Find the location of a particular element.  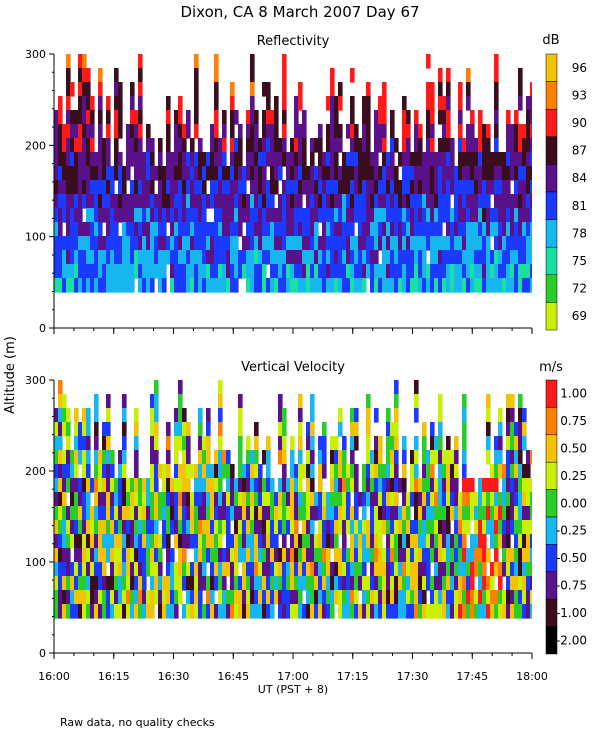

x-tick-label: 16:45 is located at coordinates (233, 676).